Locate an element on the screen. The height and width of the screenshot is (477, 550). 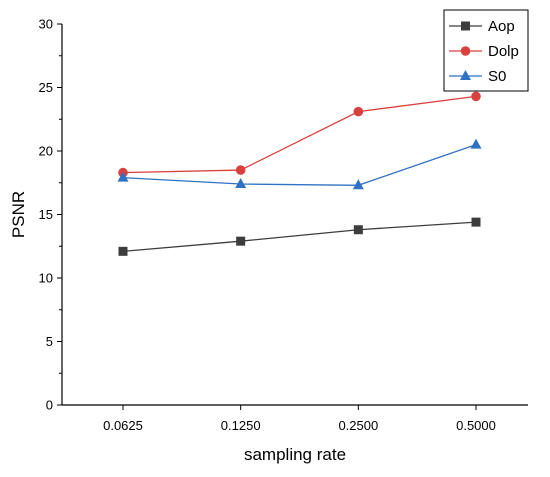
x-tick-label: 0.2500 is located at coordinates (358, 425).